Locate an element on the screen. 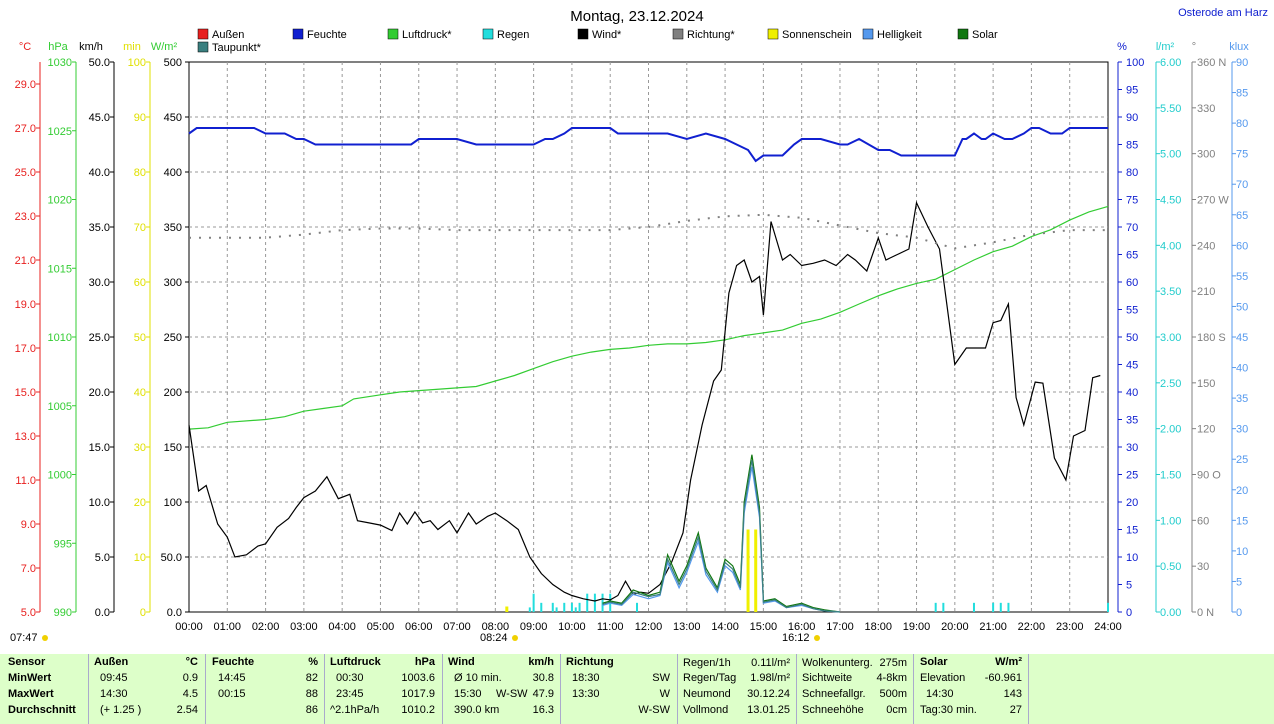 This screenshot has width=1274, height=724. stats-value: 1010.2 is located at coordinates (418, 710).